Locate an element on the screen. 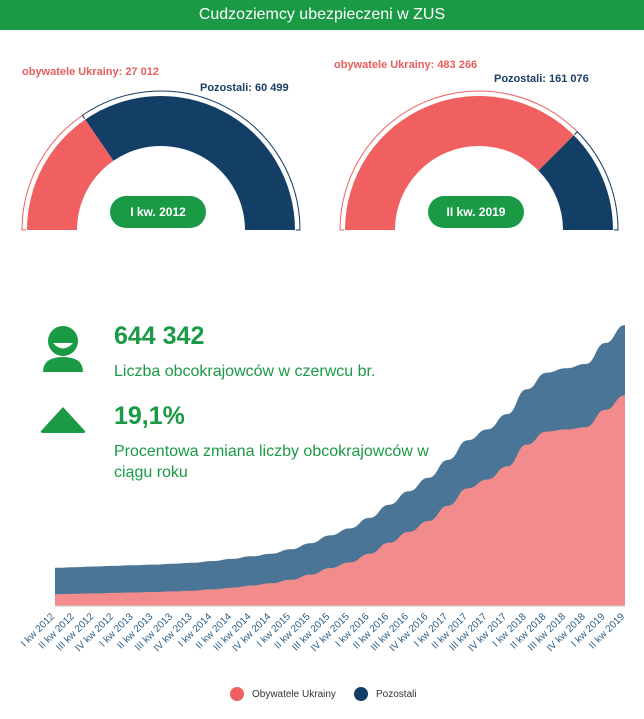 This screenshot has height=719, width=644. legend-swatch-ukraine is located at coordinates (237, 694).